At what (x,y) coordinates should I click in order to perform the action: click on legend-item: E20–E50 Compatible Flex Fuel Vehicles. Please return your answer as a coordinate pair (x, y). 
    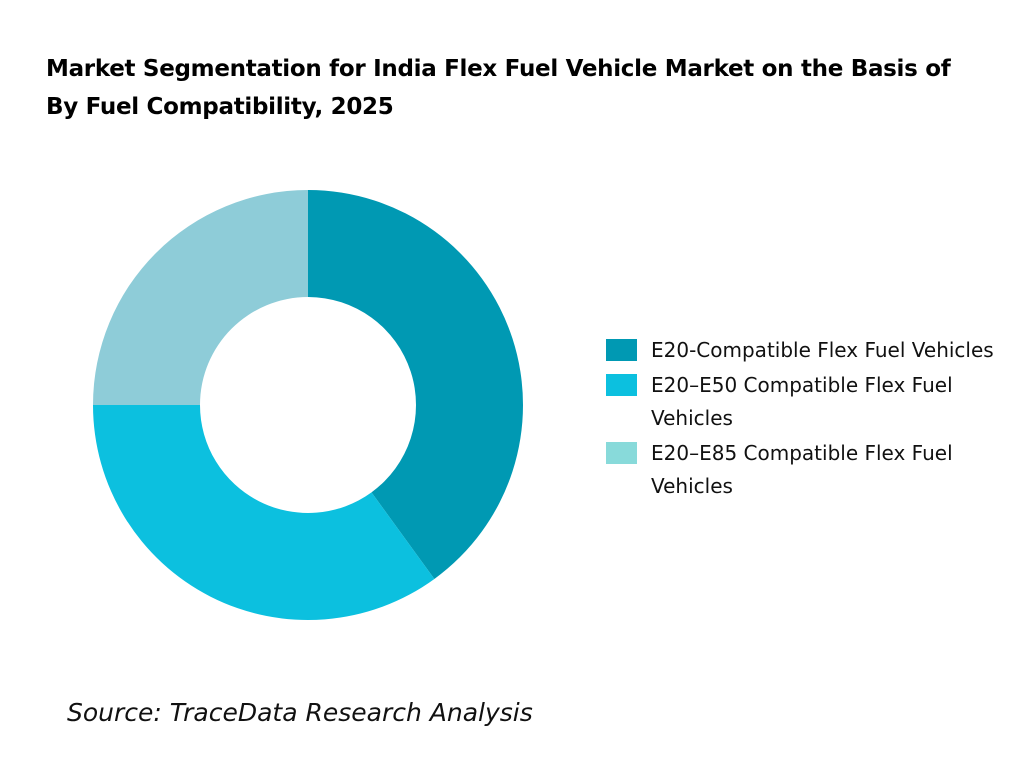
    Looking at the image, I should click on (811, 402).